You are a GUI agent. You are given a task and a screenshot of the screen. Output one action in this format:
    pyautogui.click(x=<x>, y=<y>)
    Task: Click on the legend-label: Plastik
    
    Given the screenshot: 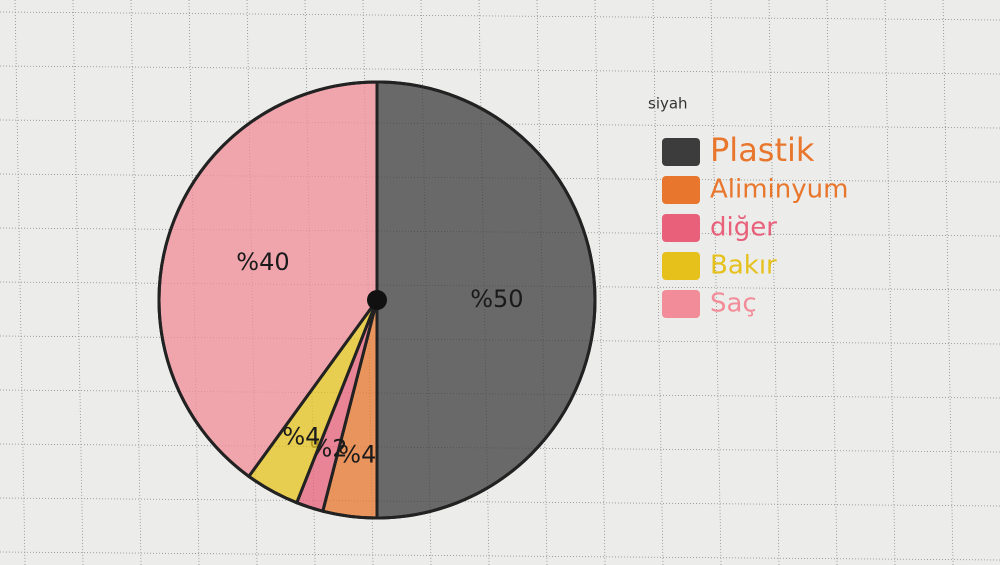 What is the action you would take?
    pyautogui.click(x=762, y=150)
    